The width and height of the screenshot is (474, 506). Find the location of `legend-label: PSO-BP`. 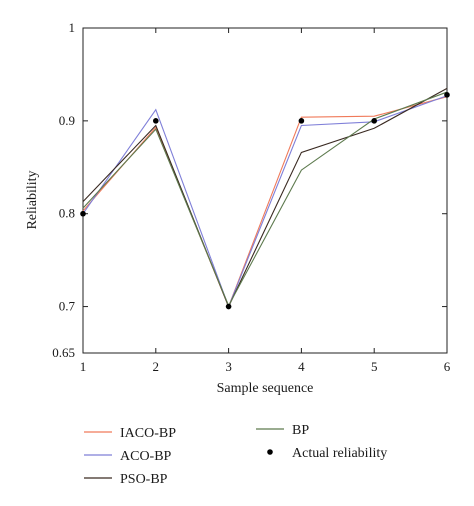

legend-label: PSO-BP is located at coordinates (144, 479).